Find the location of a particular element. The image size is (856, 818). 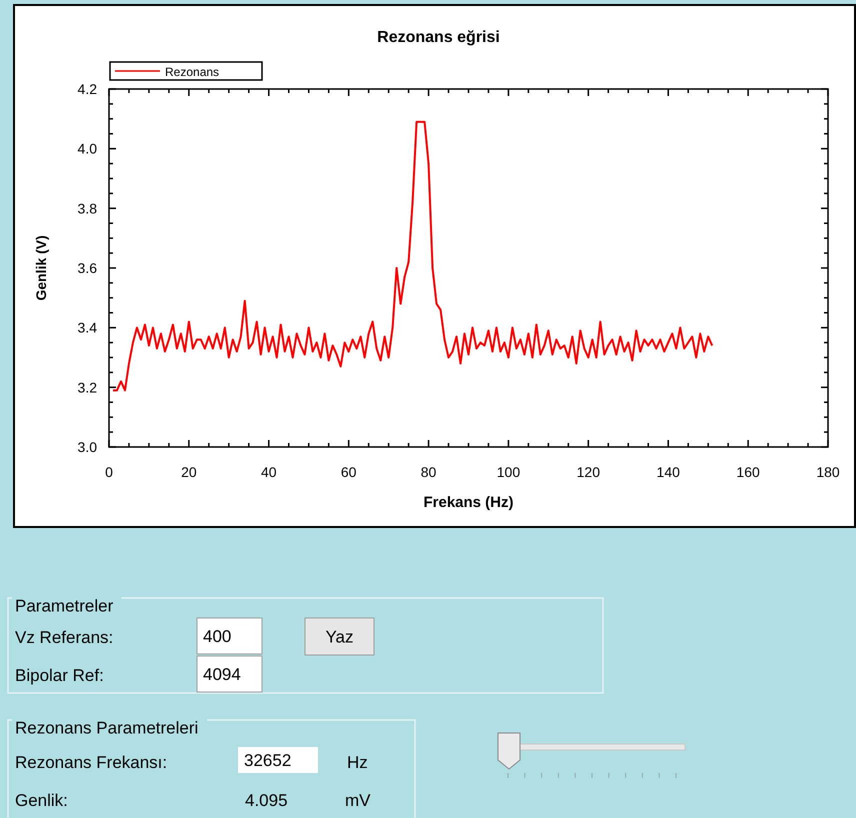

text: 4.095 is located at coordinates (266, 800).